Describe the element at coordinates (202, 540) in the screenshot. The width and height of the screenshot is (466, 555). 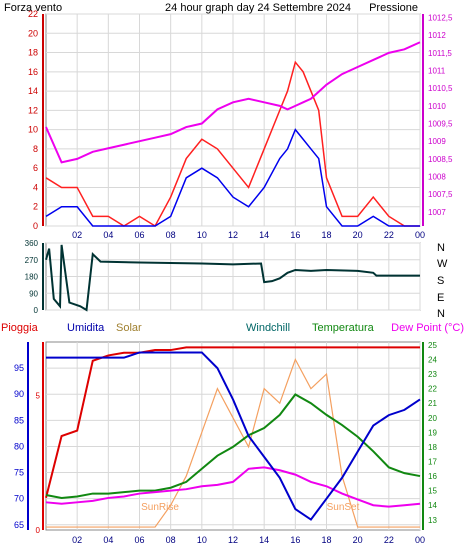
I see `weather-time-tick-10: 10` at that location.